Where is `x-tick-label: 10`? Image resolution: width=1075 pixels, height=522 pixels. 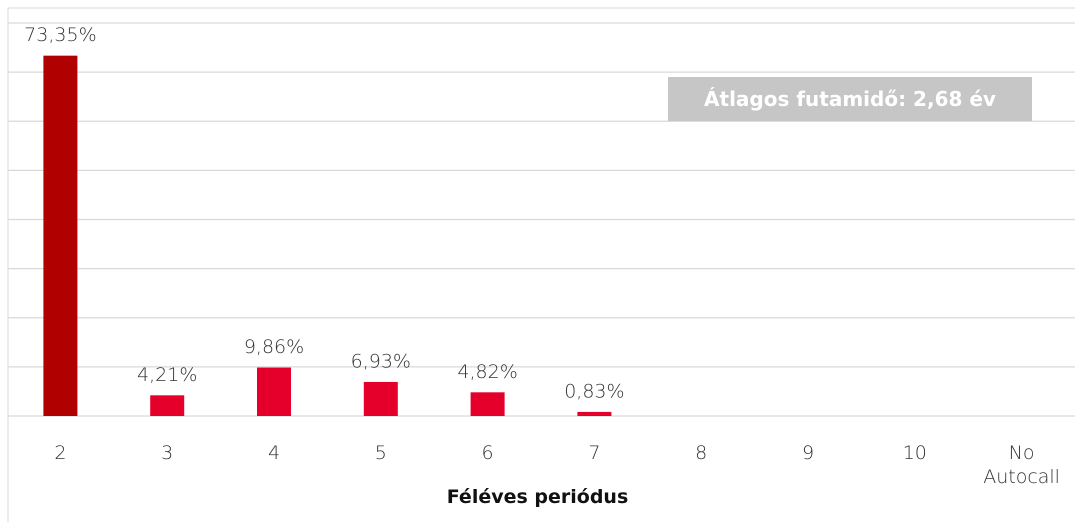 x-tick-label: 10 is located at coordinates (914, 453).